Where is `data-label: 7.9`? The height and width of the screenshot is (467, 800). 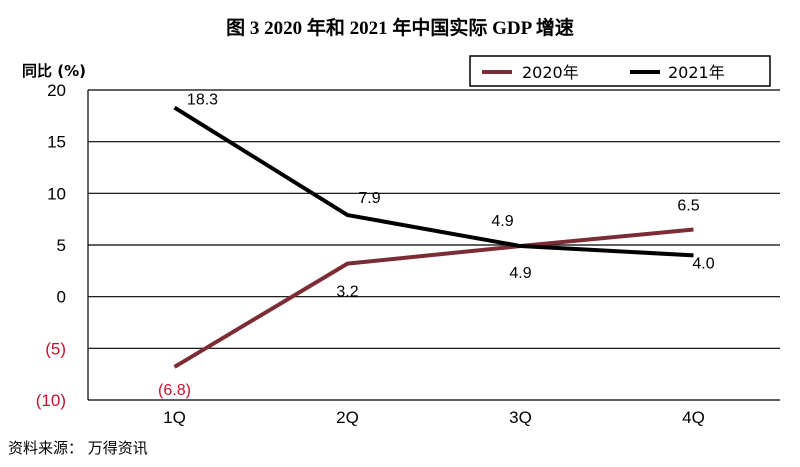 data-label: 7.9 is located at coordinates (369, 198).